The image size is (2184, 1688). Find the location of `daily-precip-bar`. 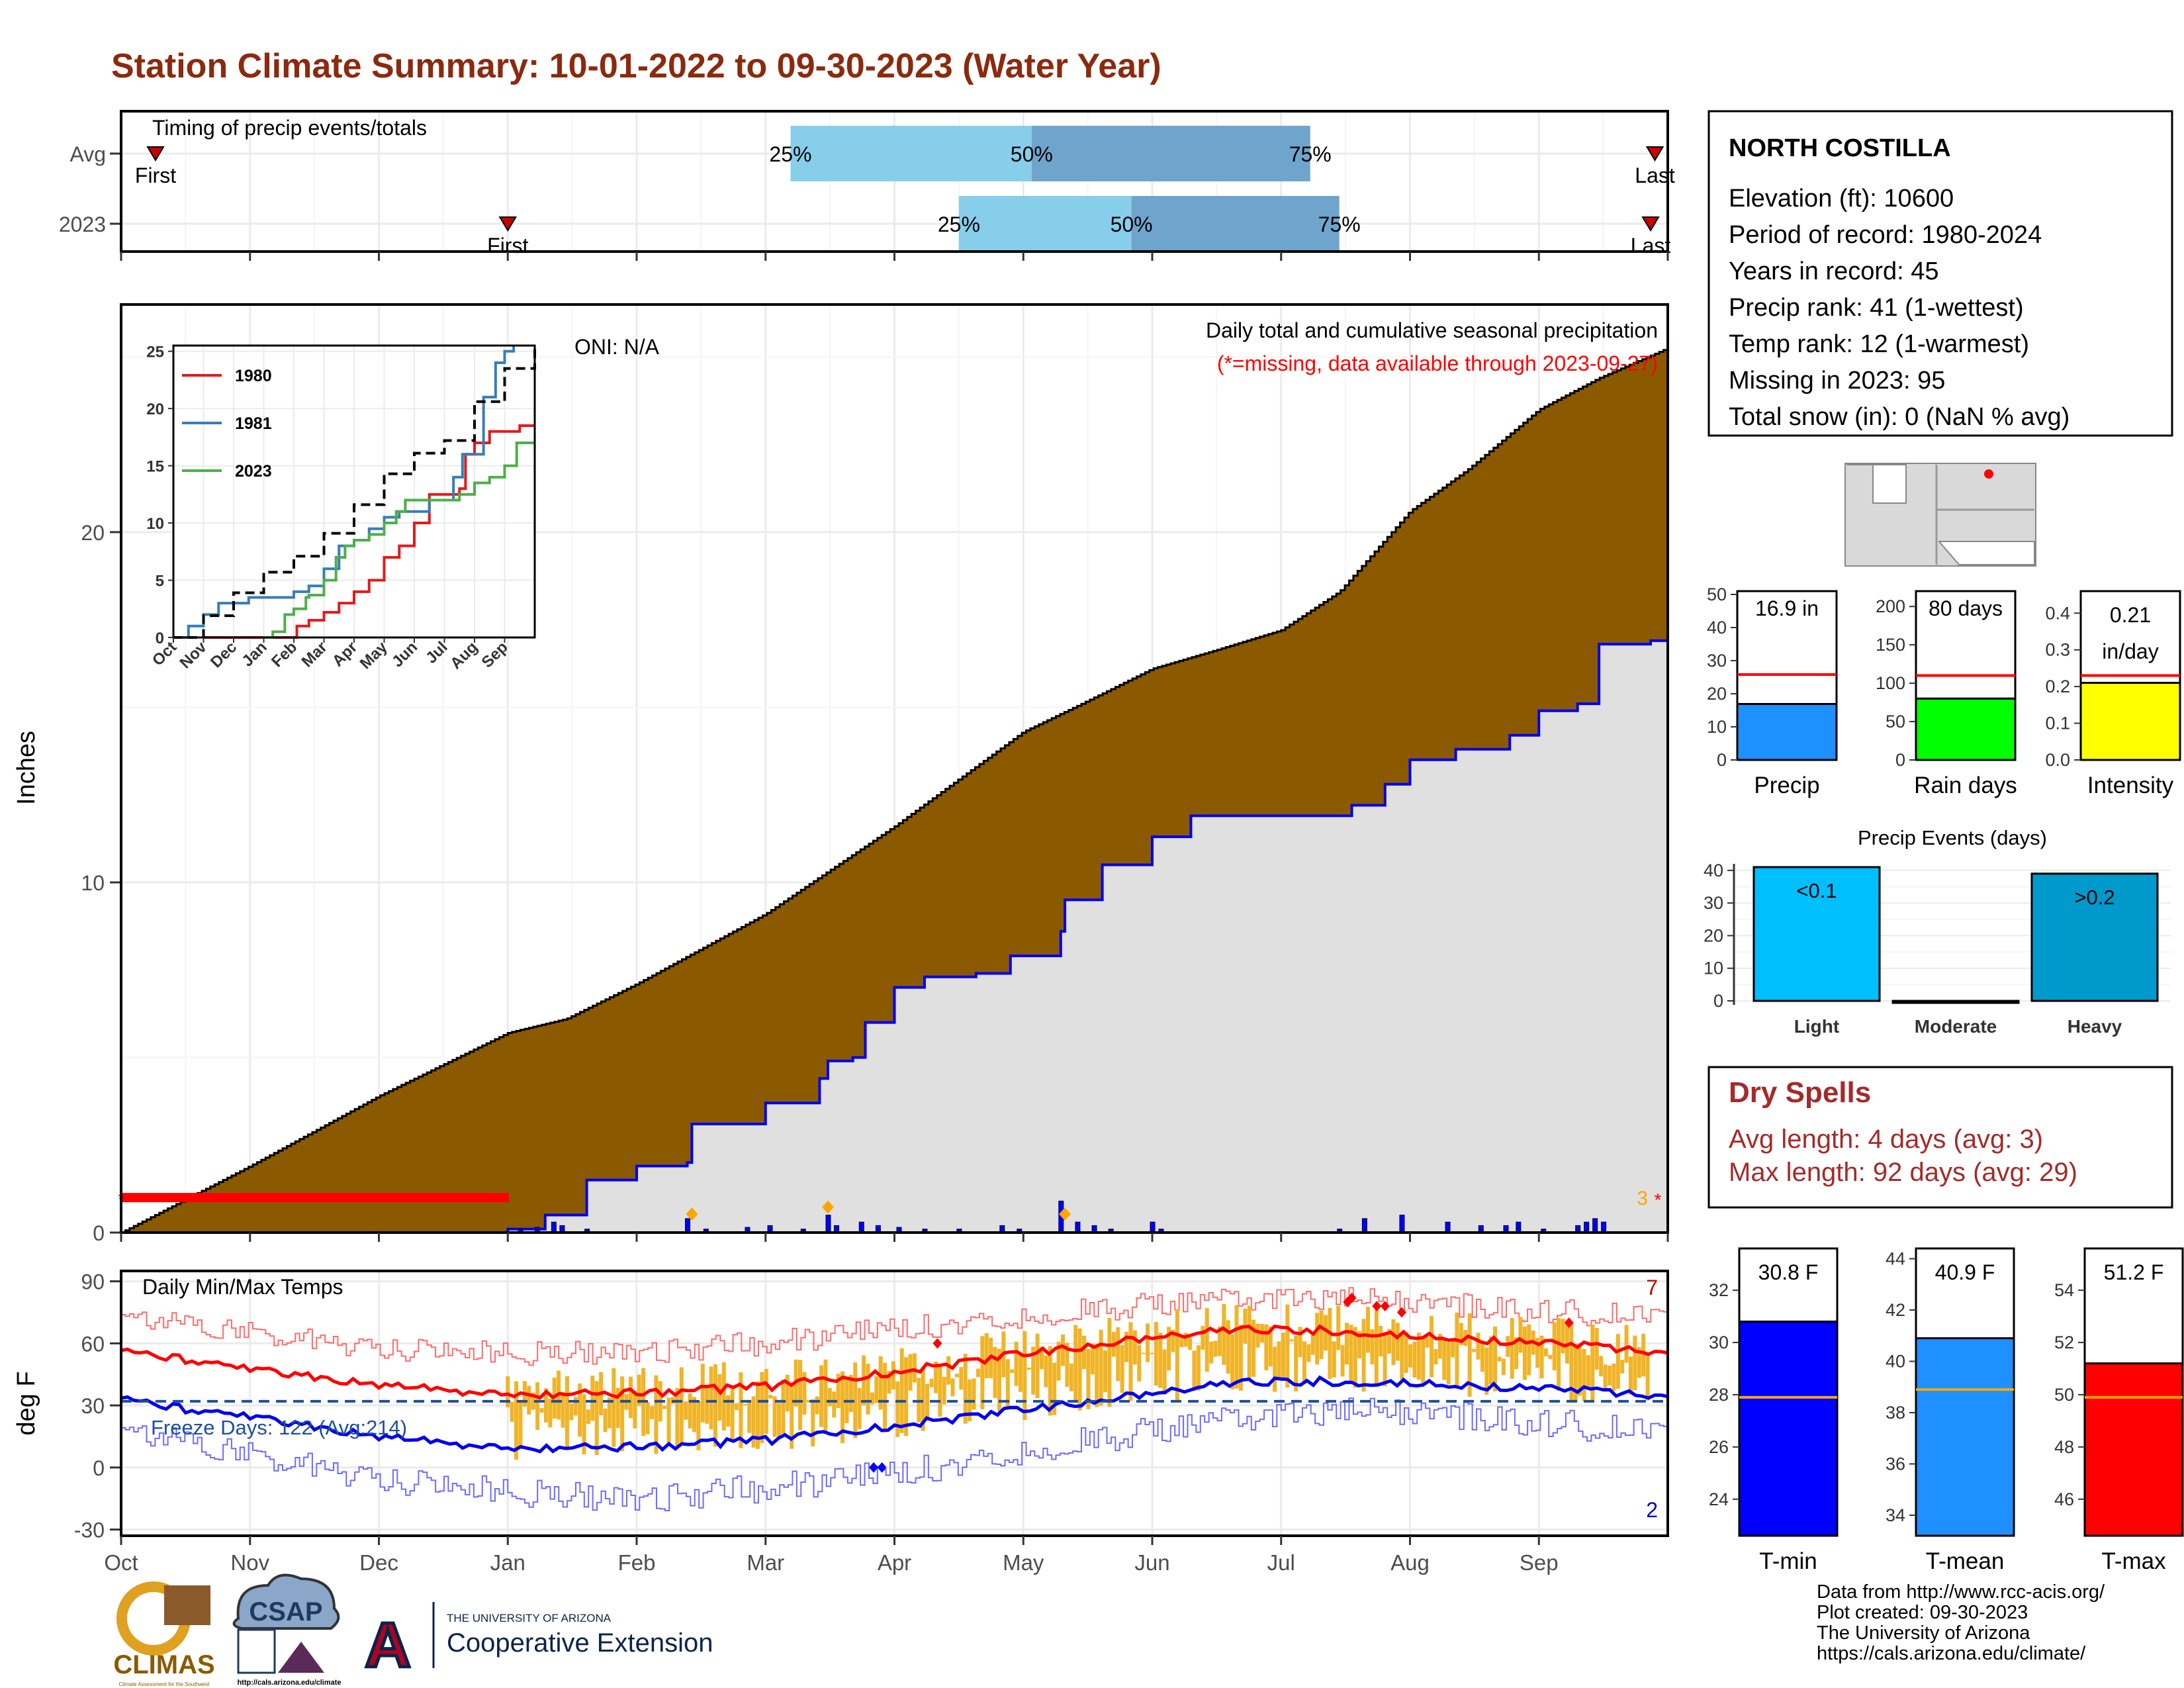

daily-precip-bar is located at coordinates (1402, 1224).